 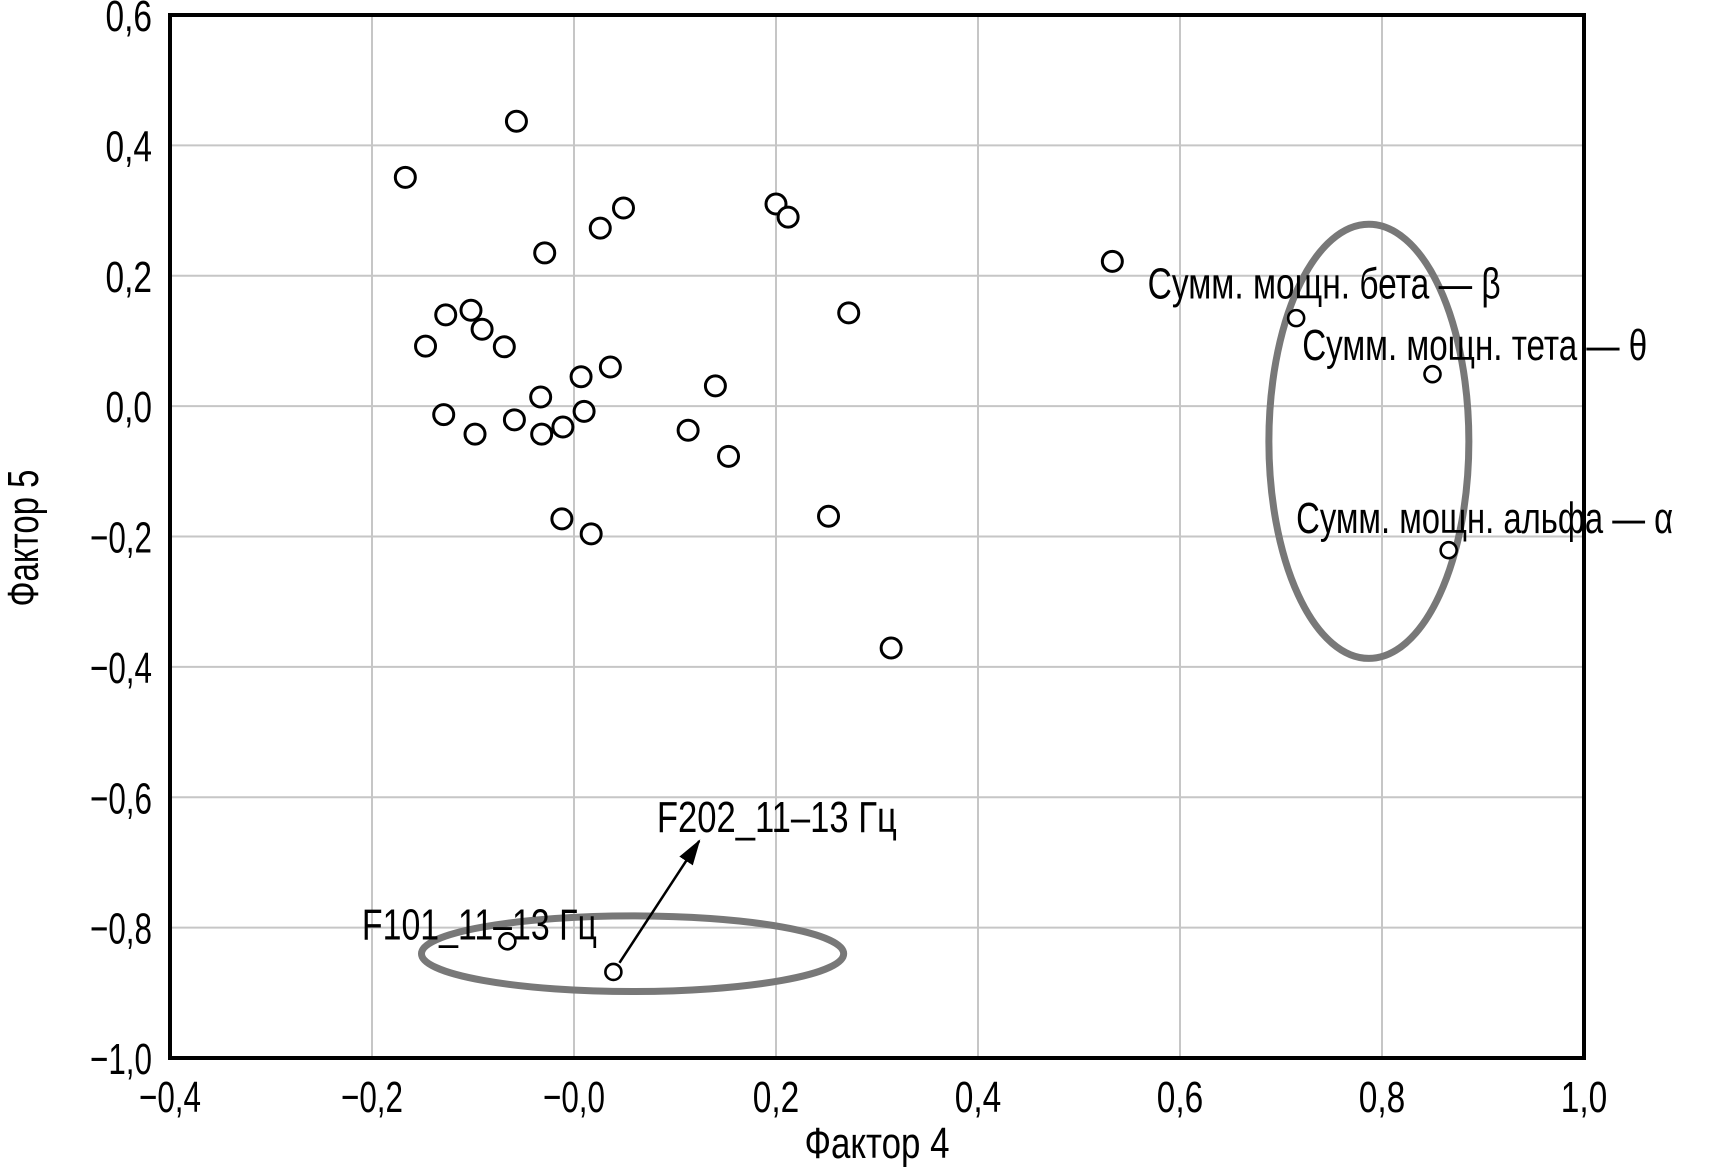 I want to click on y-tick-label: −0,4, so click(x=121, y=668).